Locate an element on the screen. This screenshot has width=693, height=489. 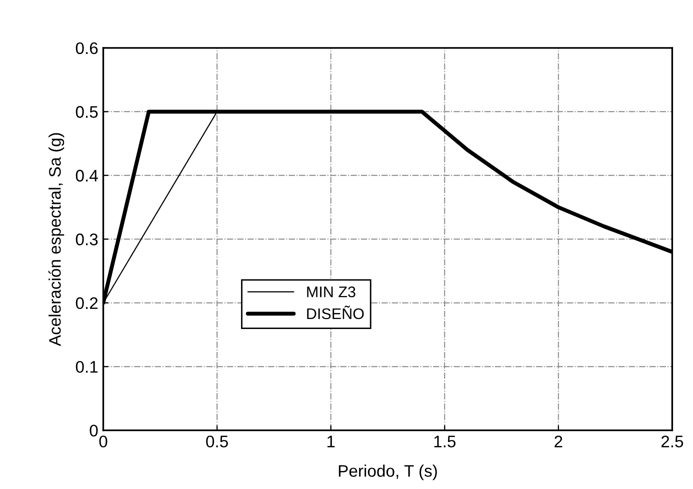
x-tick-label: 0.5 is located at coordinates (217, 442).